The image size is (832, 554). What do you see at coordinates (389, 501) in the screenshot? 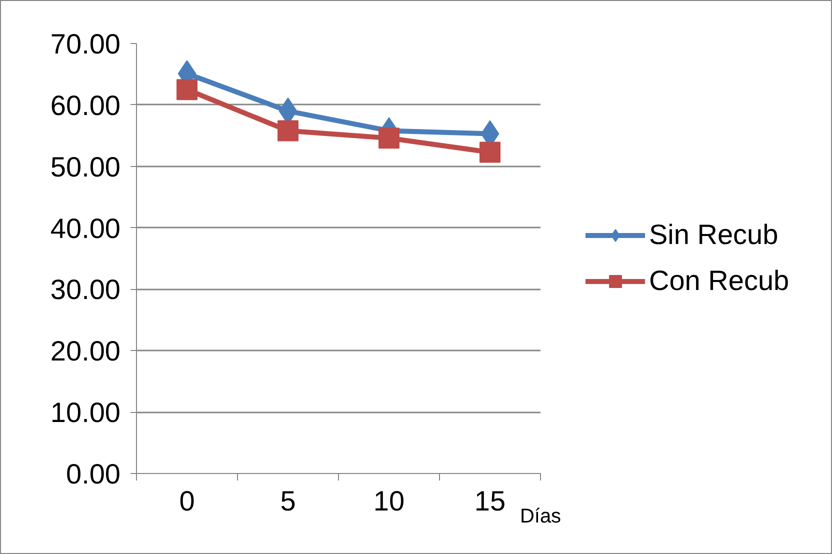
I see `x-tick-label: 10` at bounding box center [389, 501].